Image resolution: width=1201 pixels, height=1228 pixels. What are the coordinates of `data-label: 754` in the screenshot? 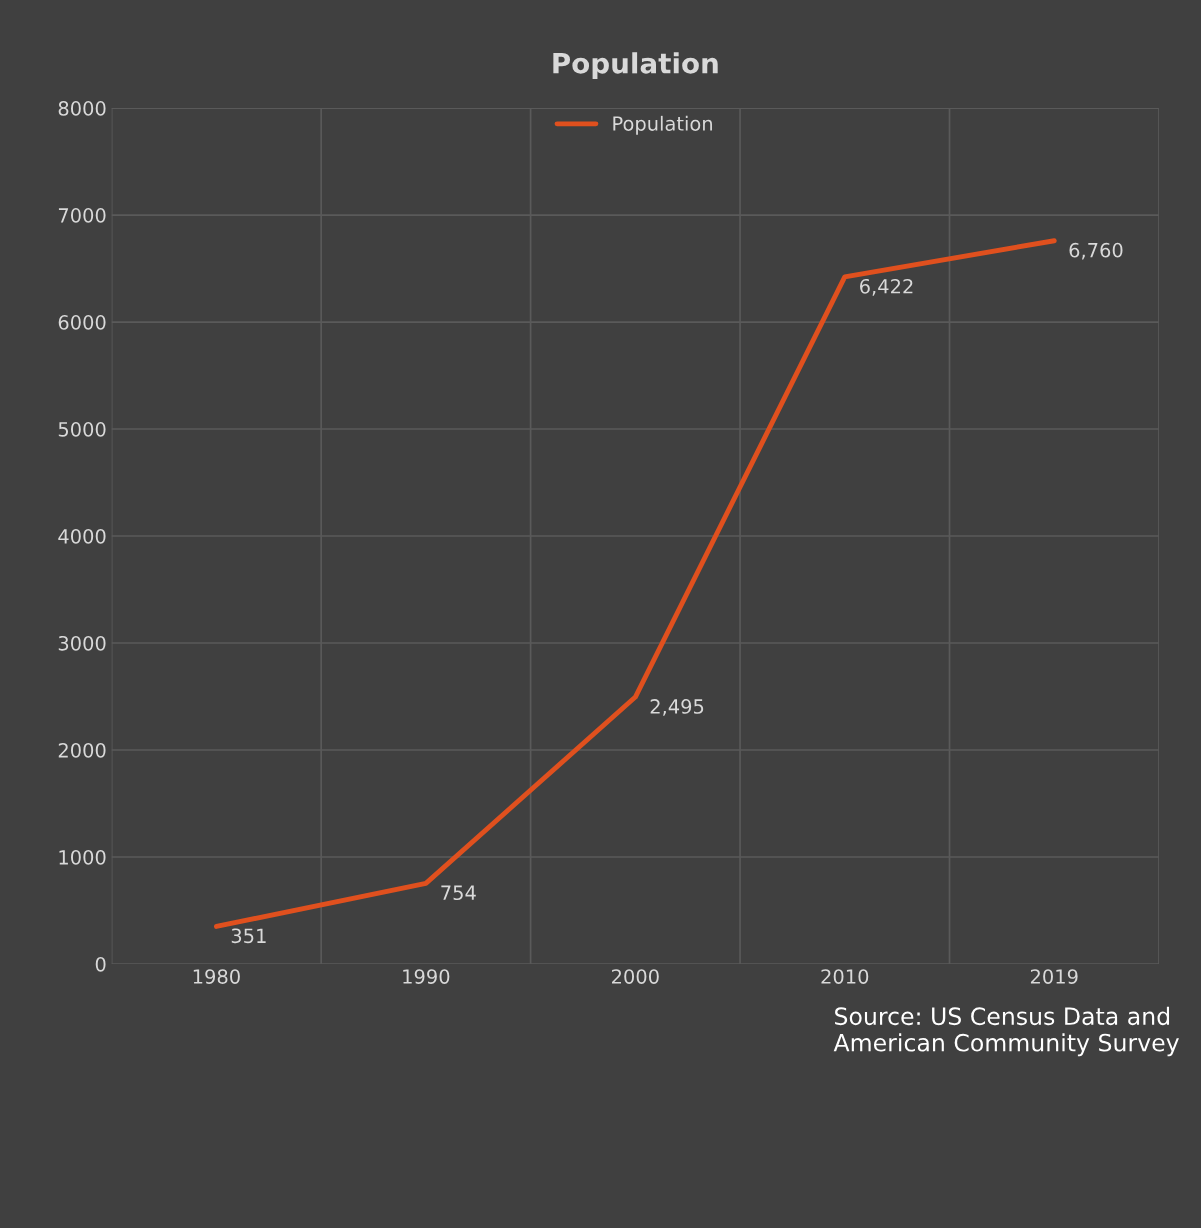 It's located at (458, 893).